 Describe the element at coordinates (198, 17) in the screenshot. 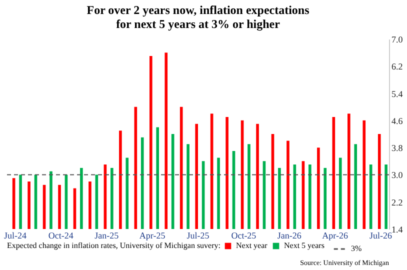

I see `chart-title: For over 2 years now, inflation expectations for next 5 years at 3% or higher` at that location.